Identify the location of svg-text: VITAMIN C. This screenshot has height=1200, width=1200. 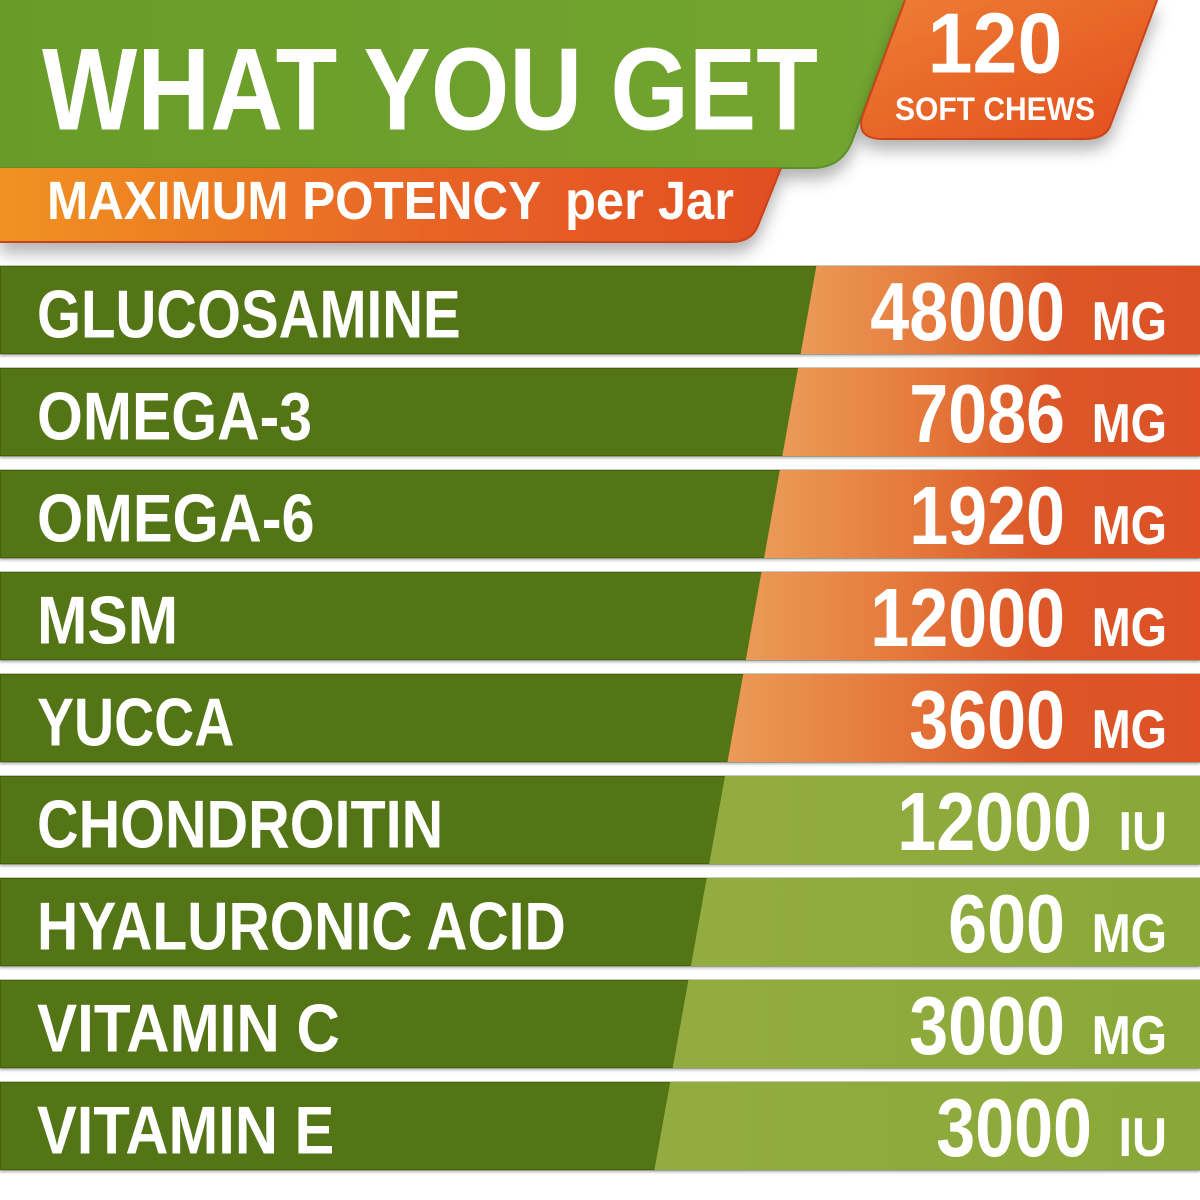
(188, 1028).